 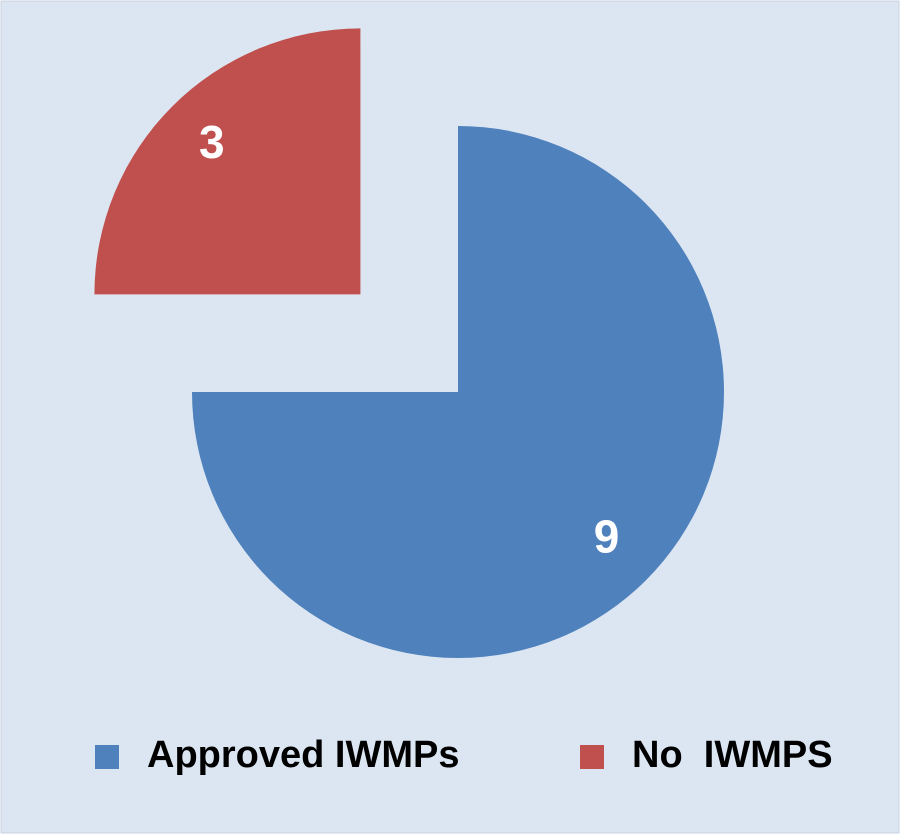 I want to click on value-label: 3, so click(x=212, y=142).